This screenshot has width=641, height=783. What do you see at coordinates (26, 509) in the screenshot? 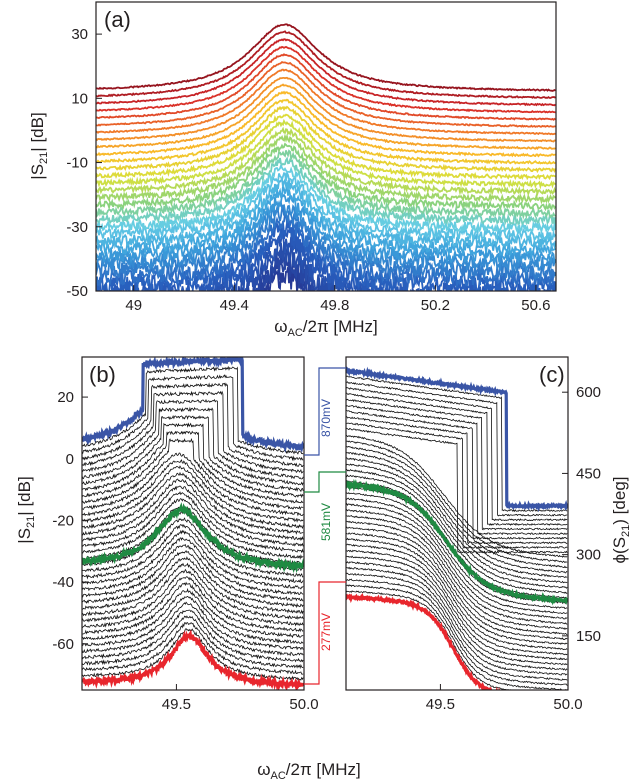
I see `panel-b-y-axis-label: |S21| [dB]` at bounding box center [26, 509].